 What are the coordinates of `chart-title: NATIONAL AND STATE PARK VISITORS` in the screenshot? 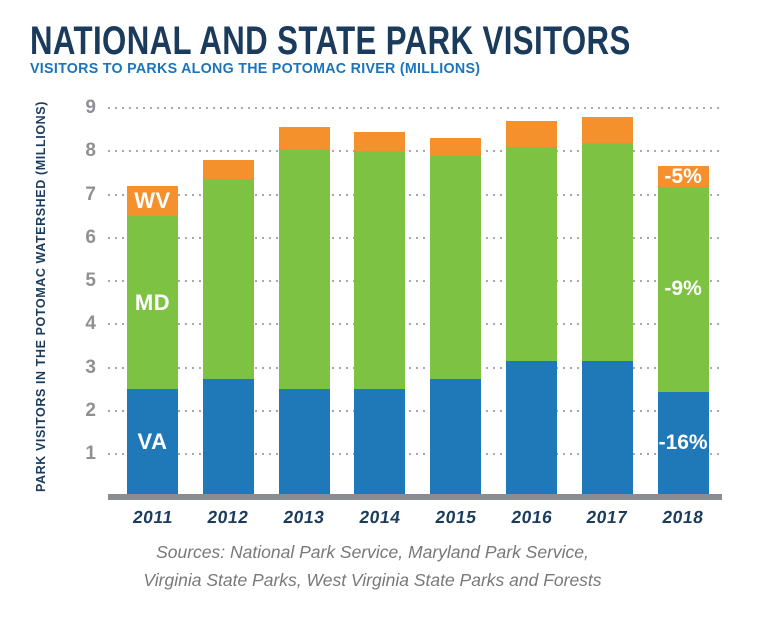 It's located at (330, 41).